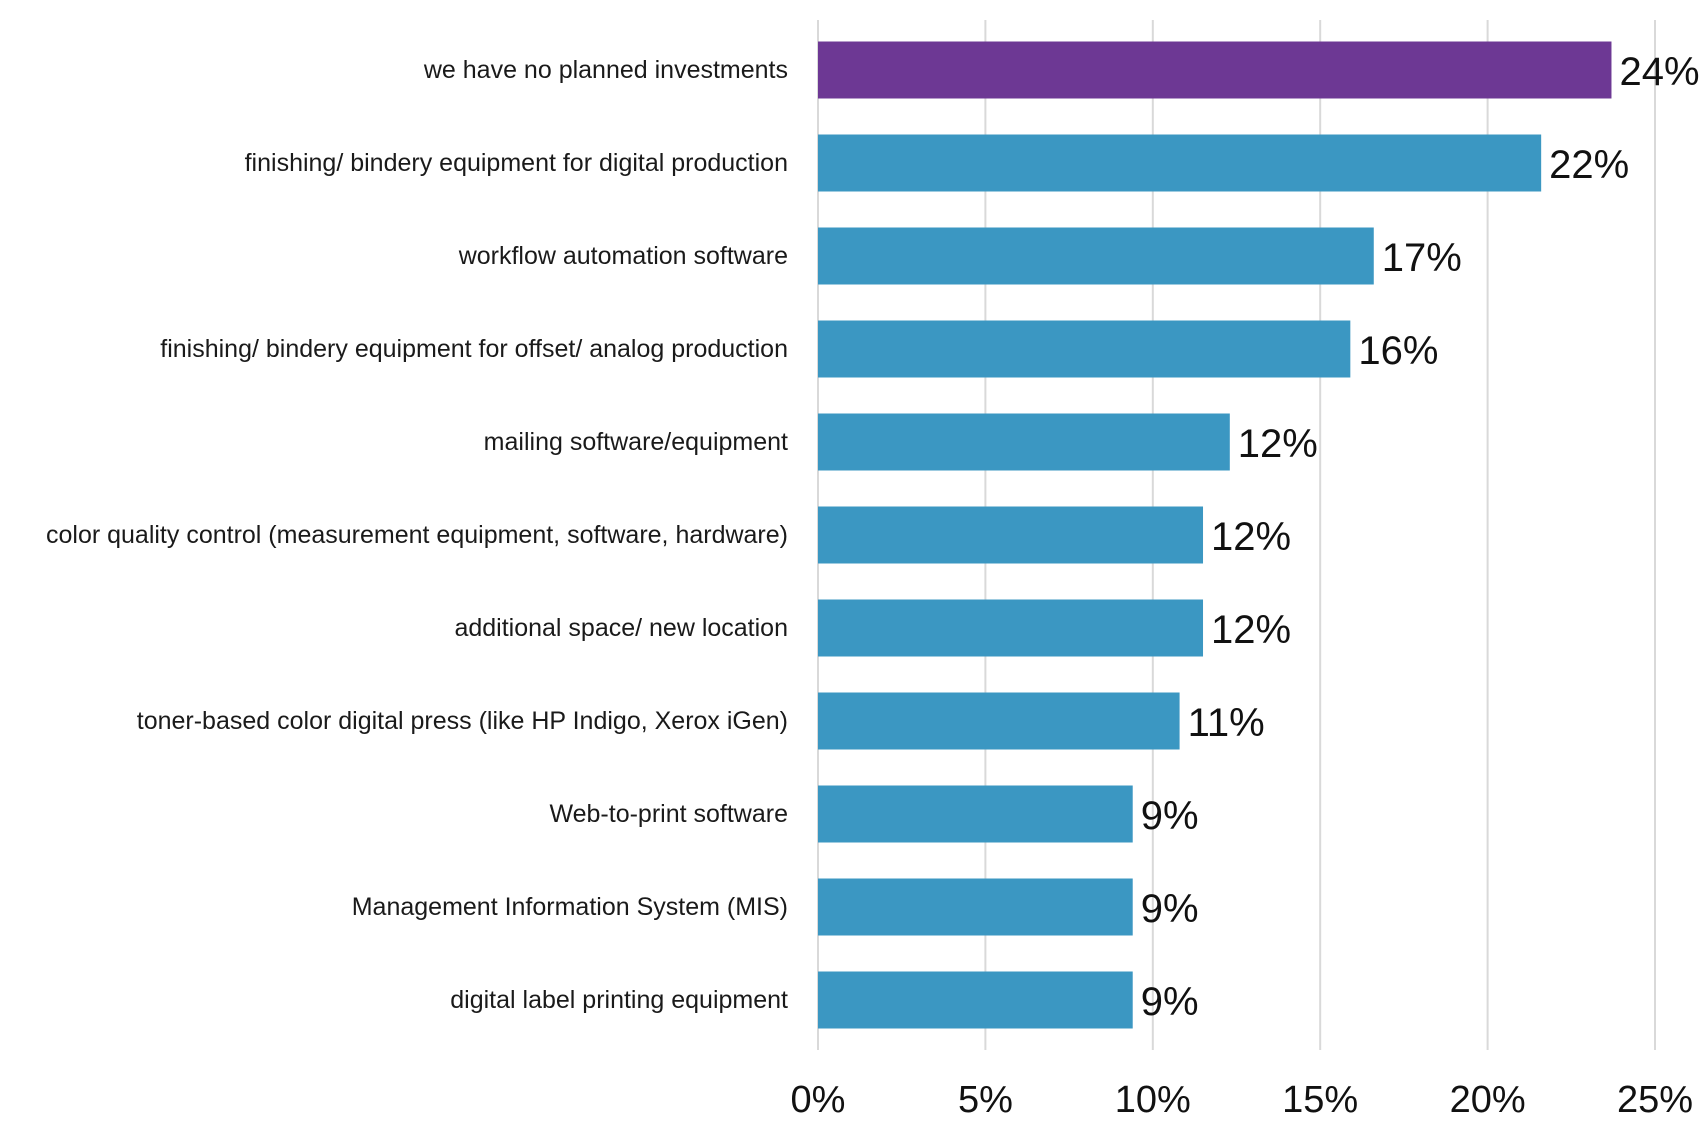 This screenshot has width=1705, height=1142. Describe the element at coordinates (668, 814) in the screenshot. I see `category-label-8: Web-to-print software` at that location.